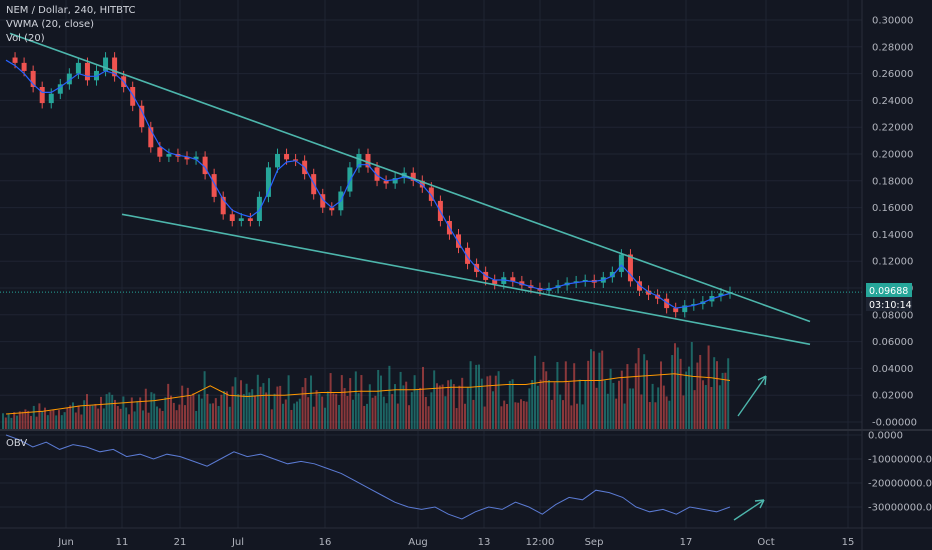 The width and height of the screenshot is (932, 550). I want to click on volume-up-arrow, so click(752, 396).